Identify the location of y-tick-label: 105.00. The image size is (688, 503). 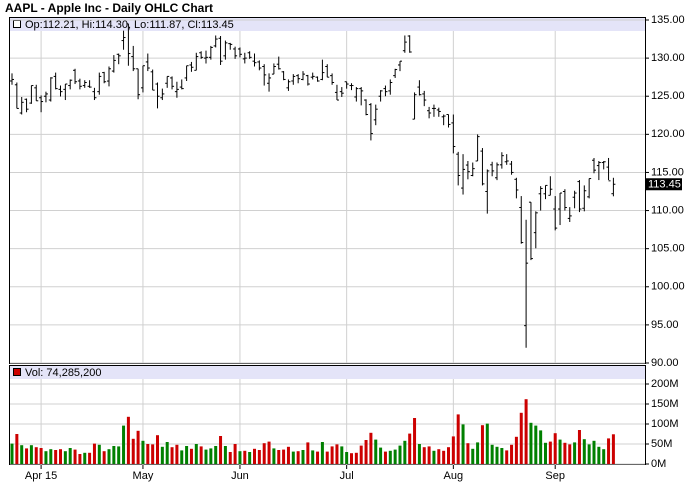
(668, 249).